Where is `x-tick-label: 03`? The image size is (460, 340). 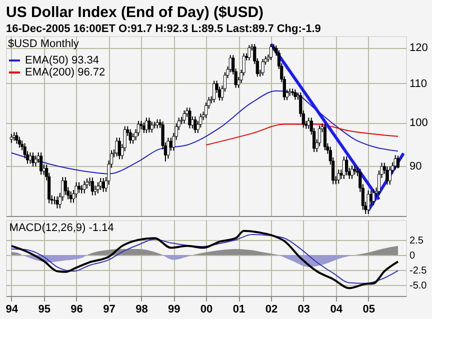
x-tick-label: 03 is located at coordinates (304, 310).